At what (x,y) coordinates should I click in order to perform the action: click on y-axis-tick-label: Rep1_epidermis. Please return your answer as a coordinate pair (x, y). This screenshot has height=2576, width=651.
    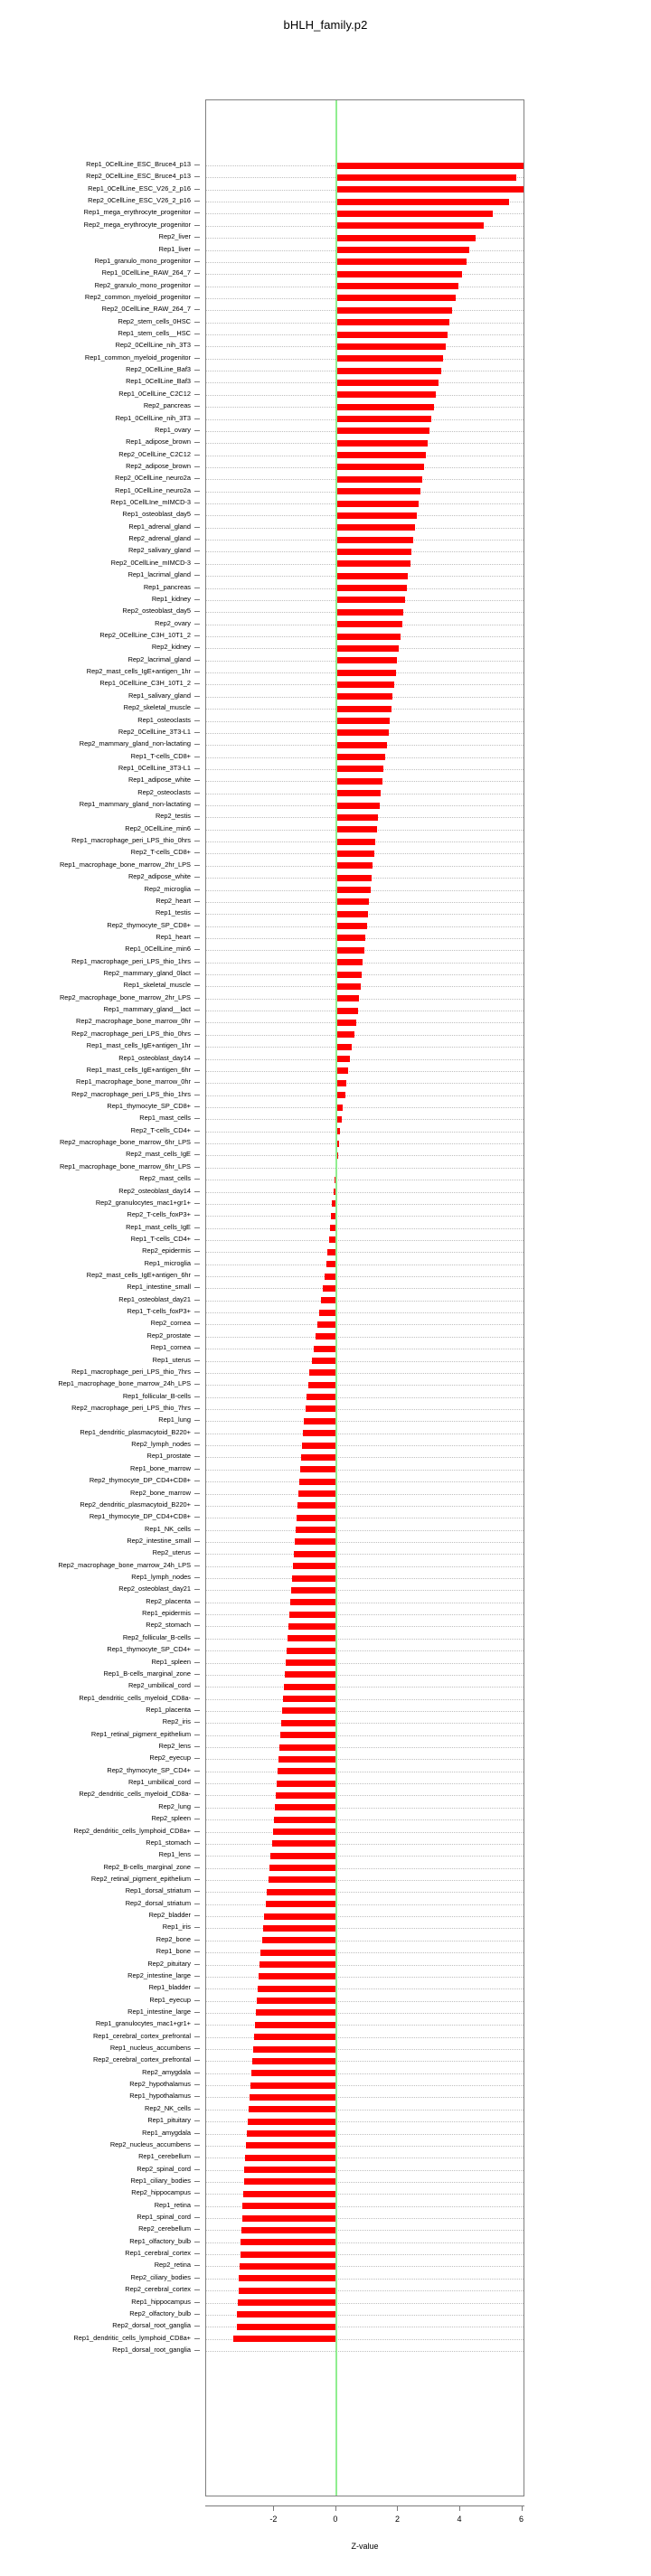
    Looking at the image, I should click on (167, 1613).